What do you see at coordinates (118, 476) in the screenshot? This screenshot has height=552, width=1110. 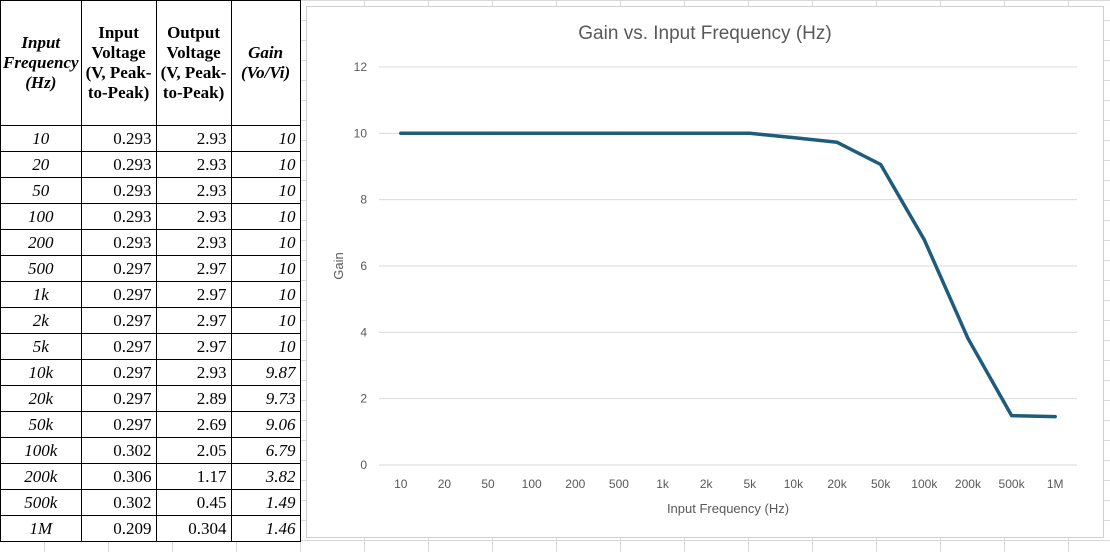 I see `cell-input-voltage: 0.306` at bounding box center [118, 476].